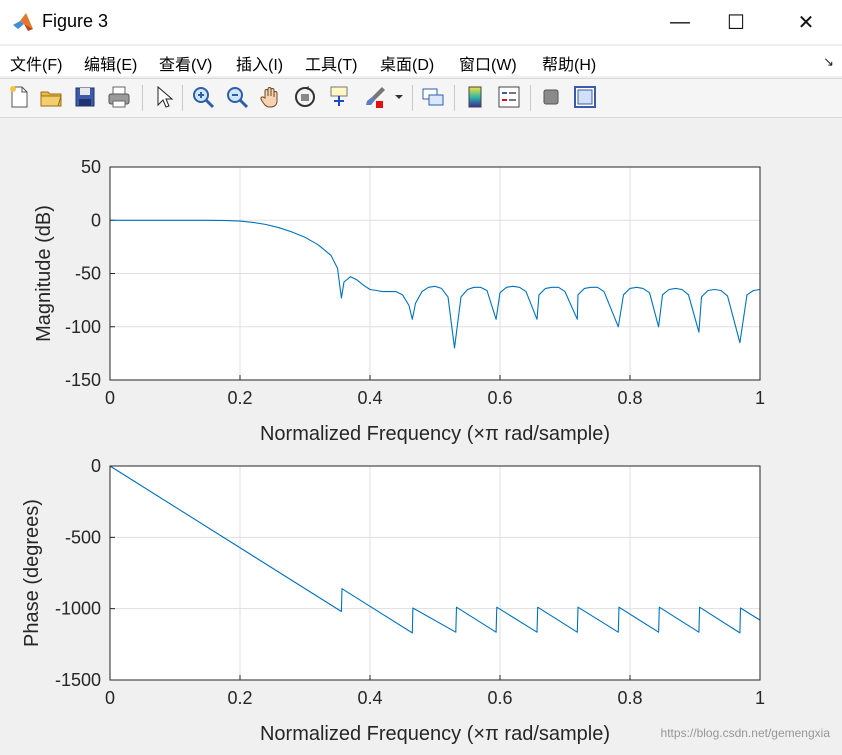 This screenshot has width=842, height=755. Describe the element at coordinates (75, 21) in the screenshot. I see `window-title: Figure 3` at that location.